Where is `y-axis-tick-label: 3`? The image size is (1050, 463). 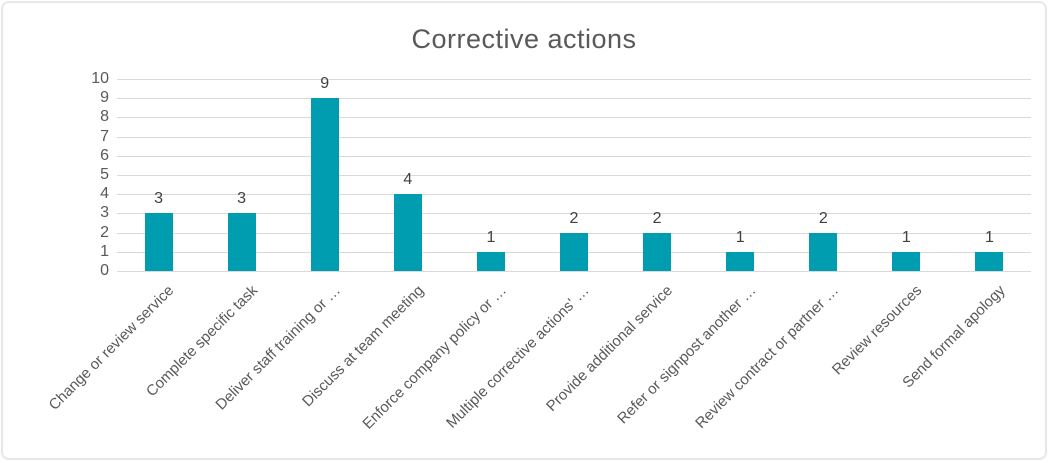 y-axis-tick-label: 3 is located at coordinates (104, 213).